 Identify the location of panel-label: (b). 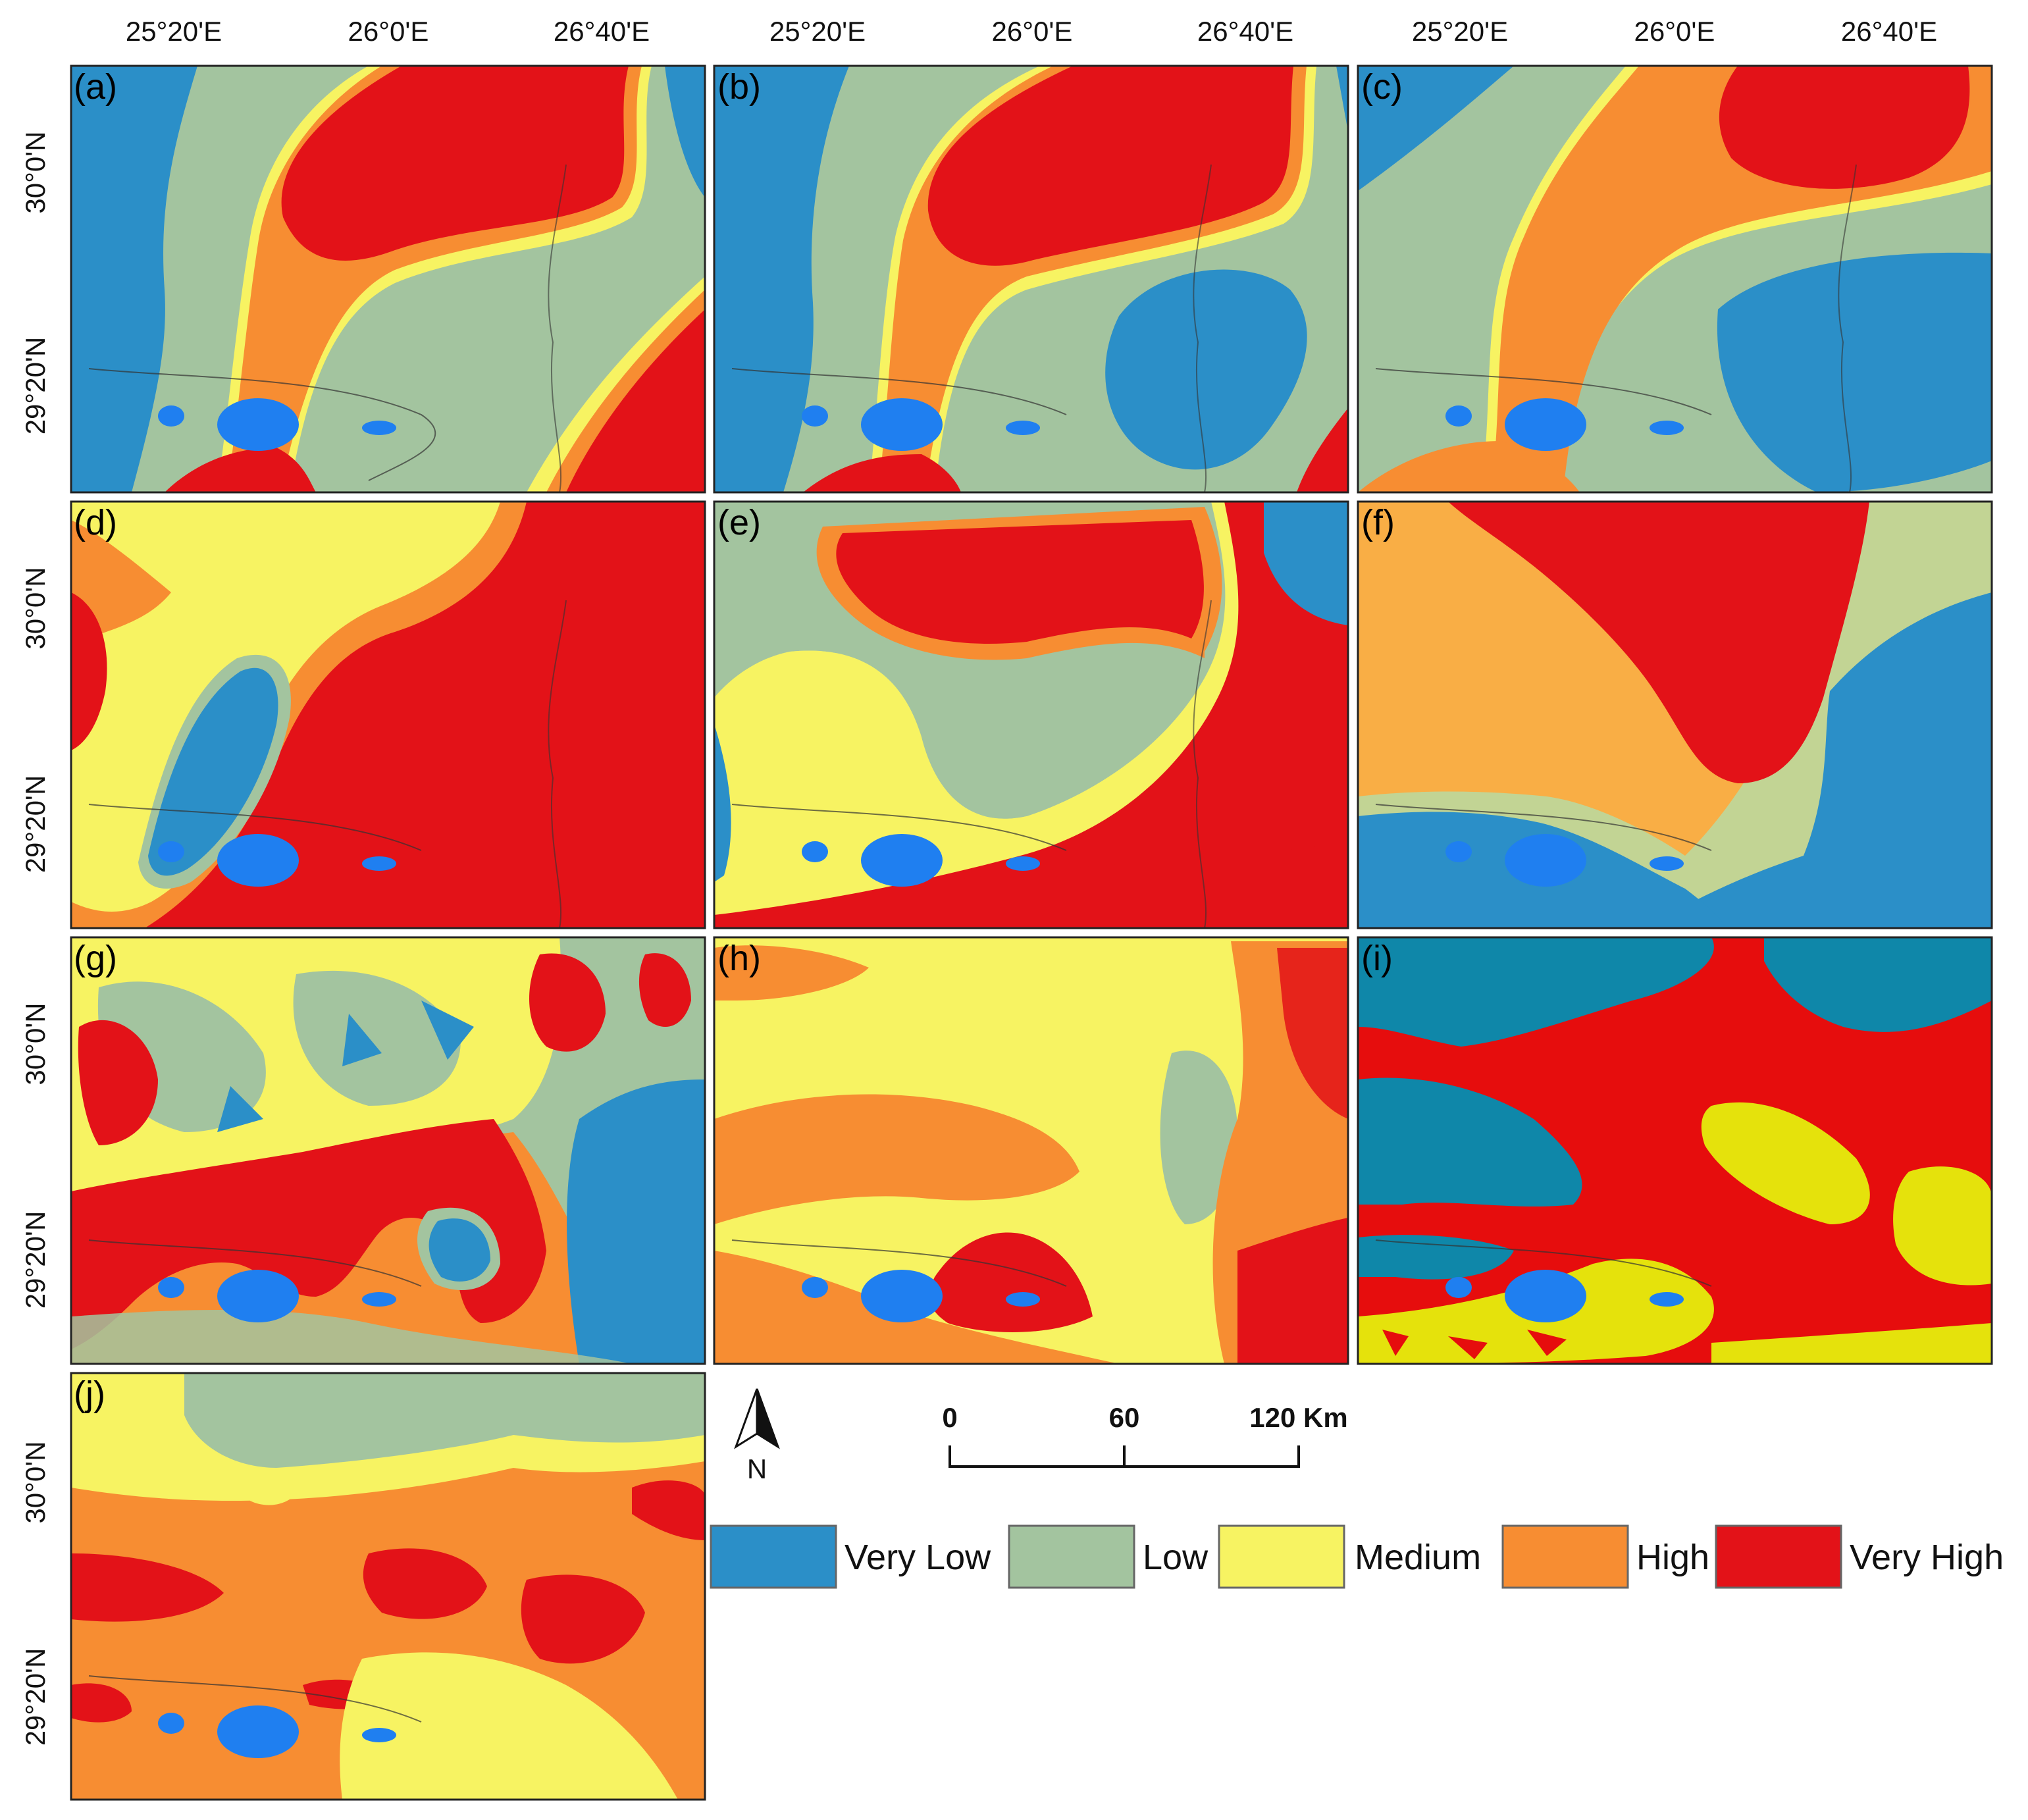
(739, 87).